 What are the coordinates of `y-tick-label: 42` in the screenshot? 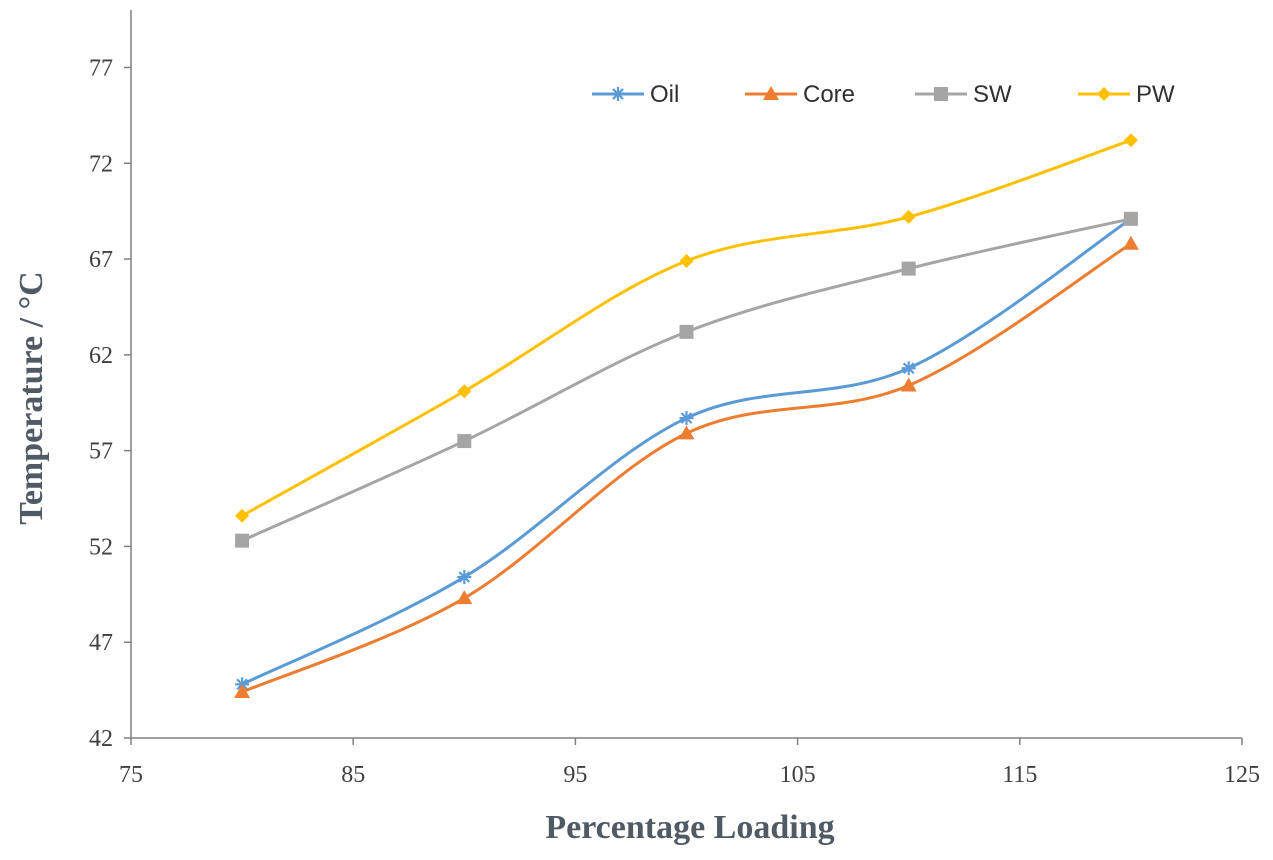 It's located at (101, 739).